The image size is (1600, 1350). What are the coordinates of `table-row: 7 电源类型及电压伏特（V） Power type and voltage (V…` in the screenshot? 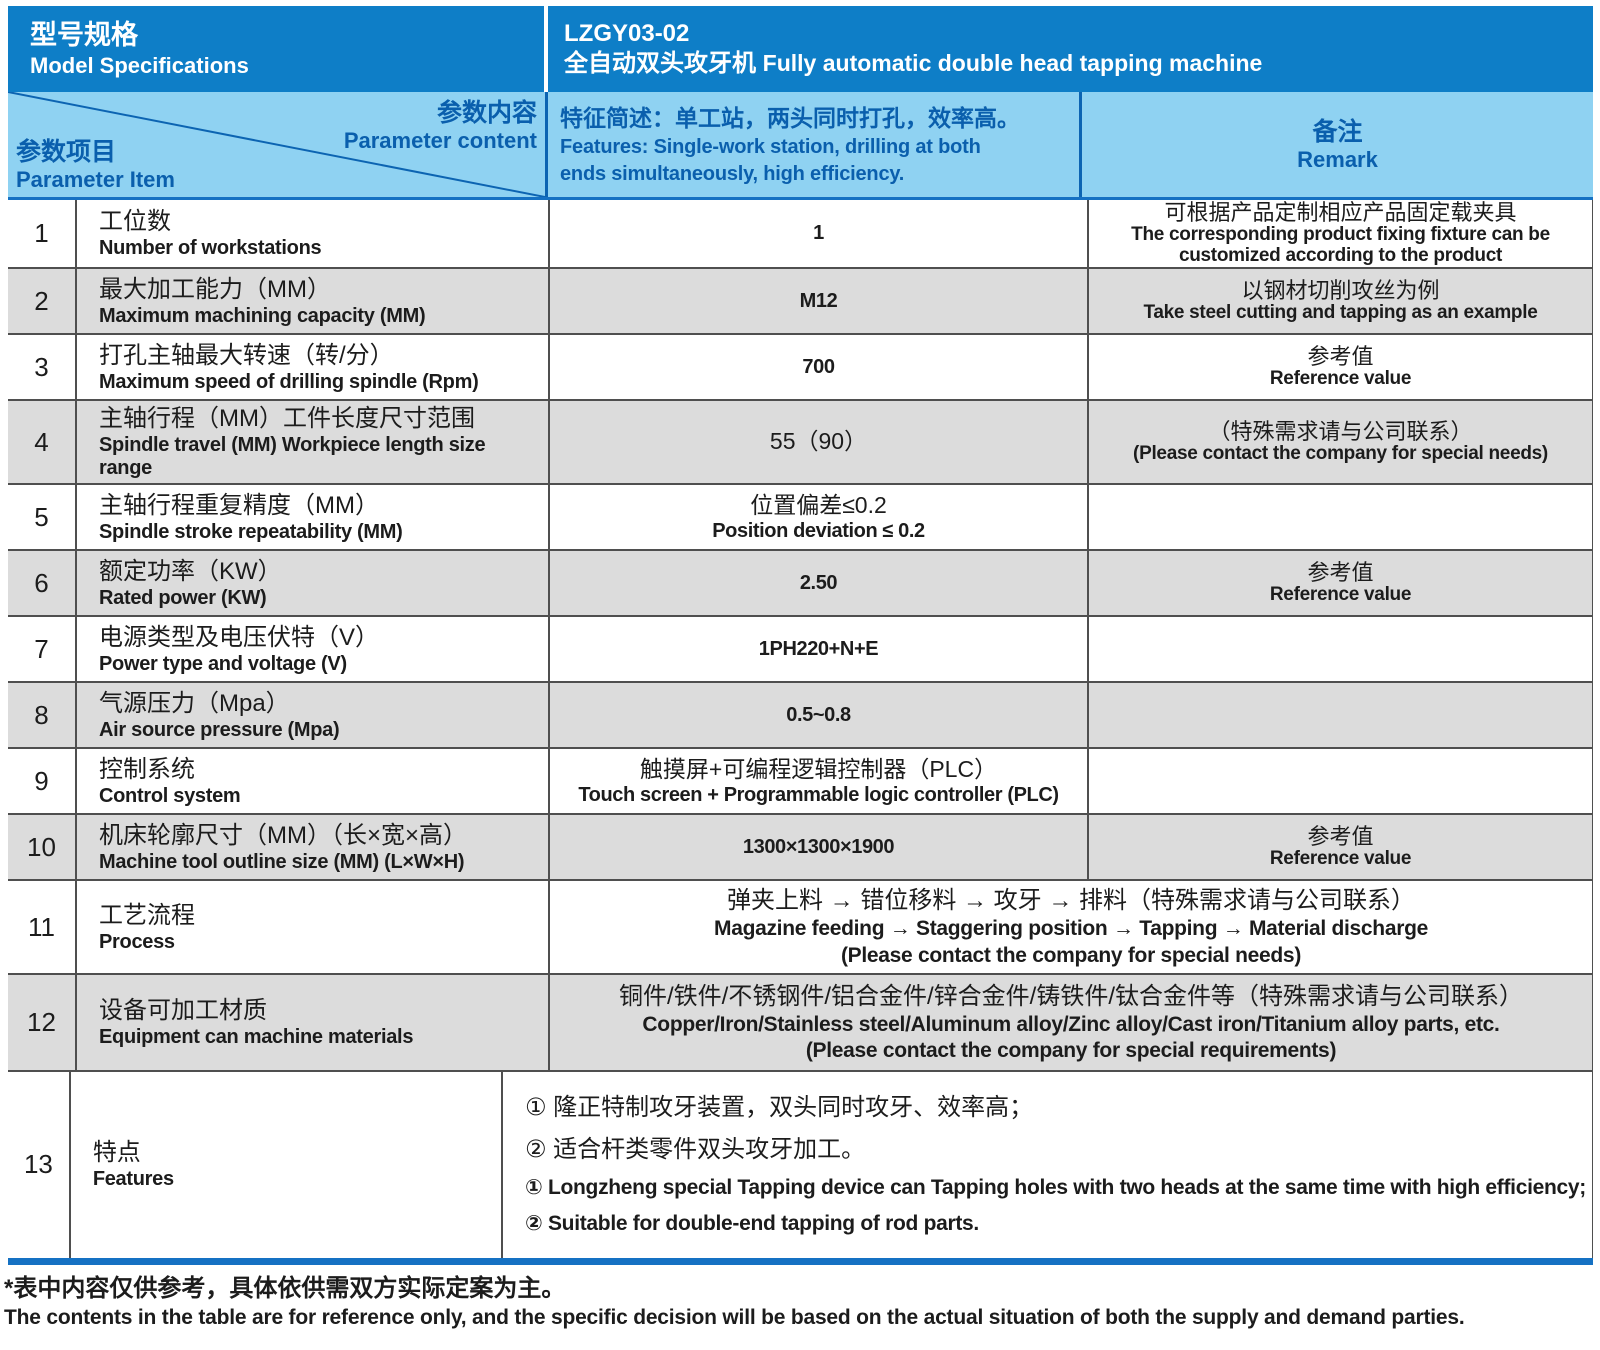 It's located at (800, 650).